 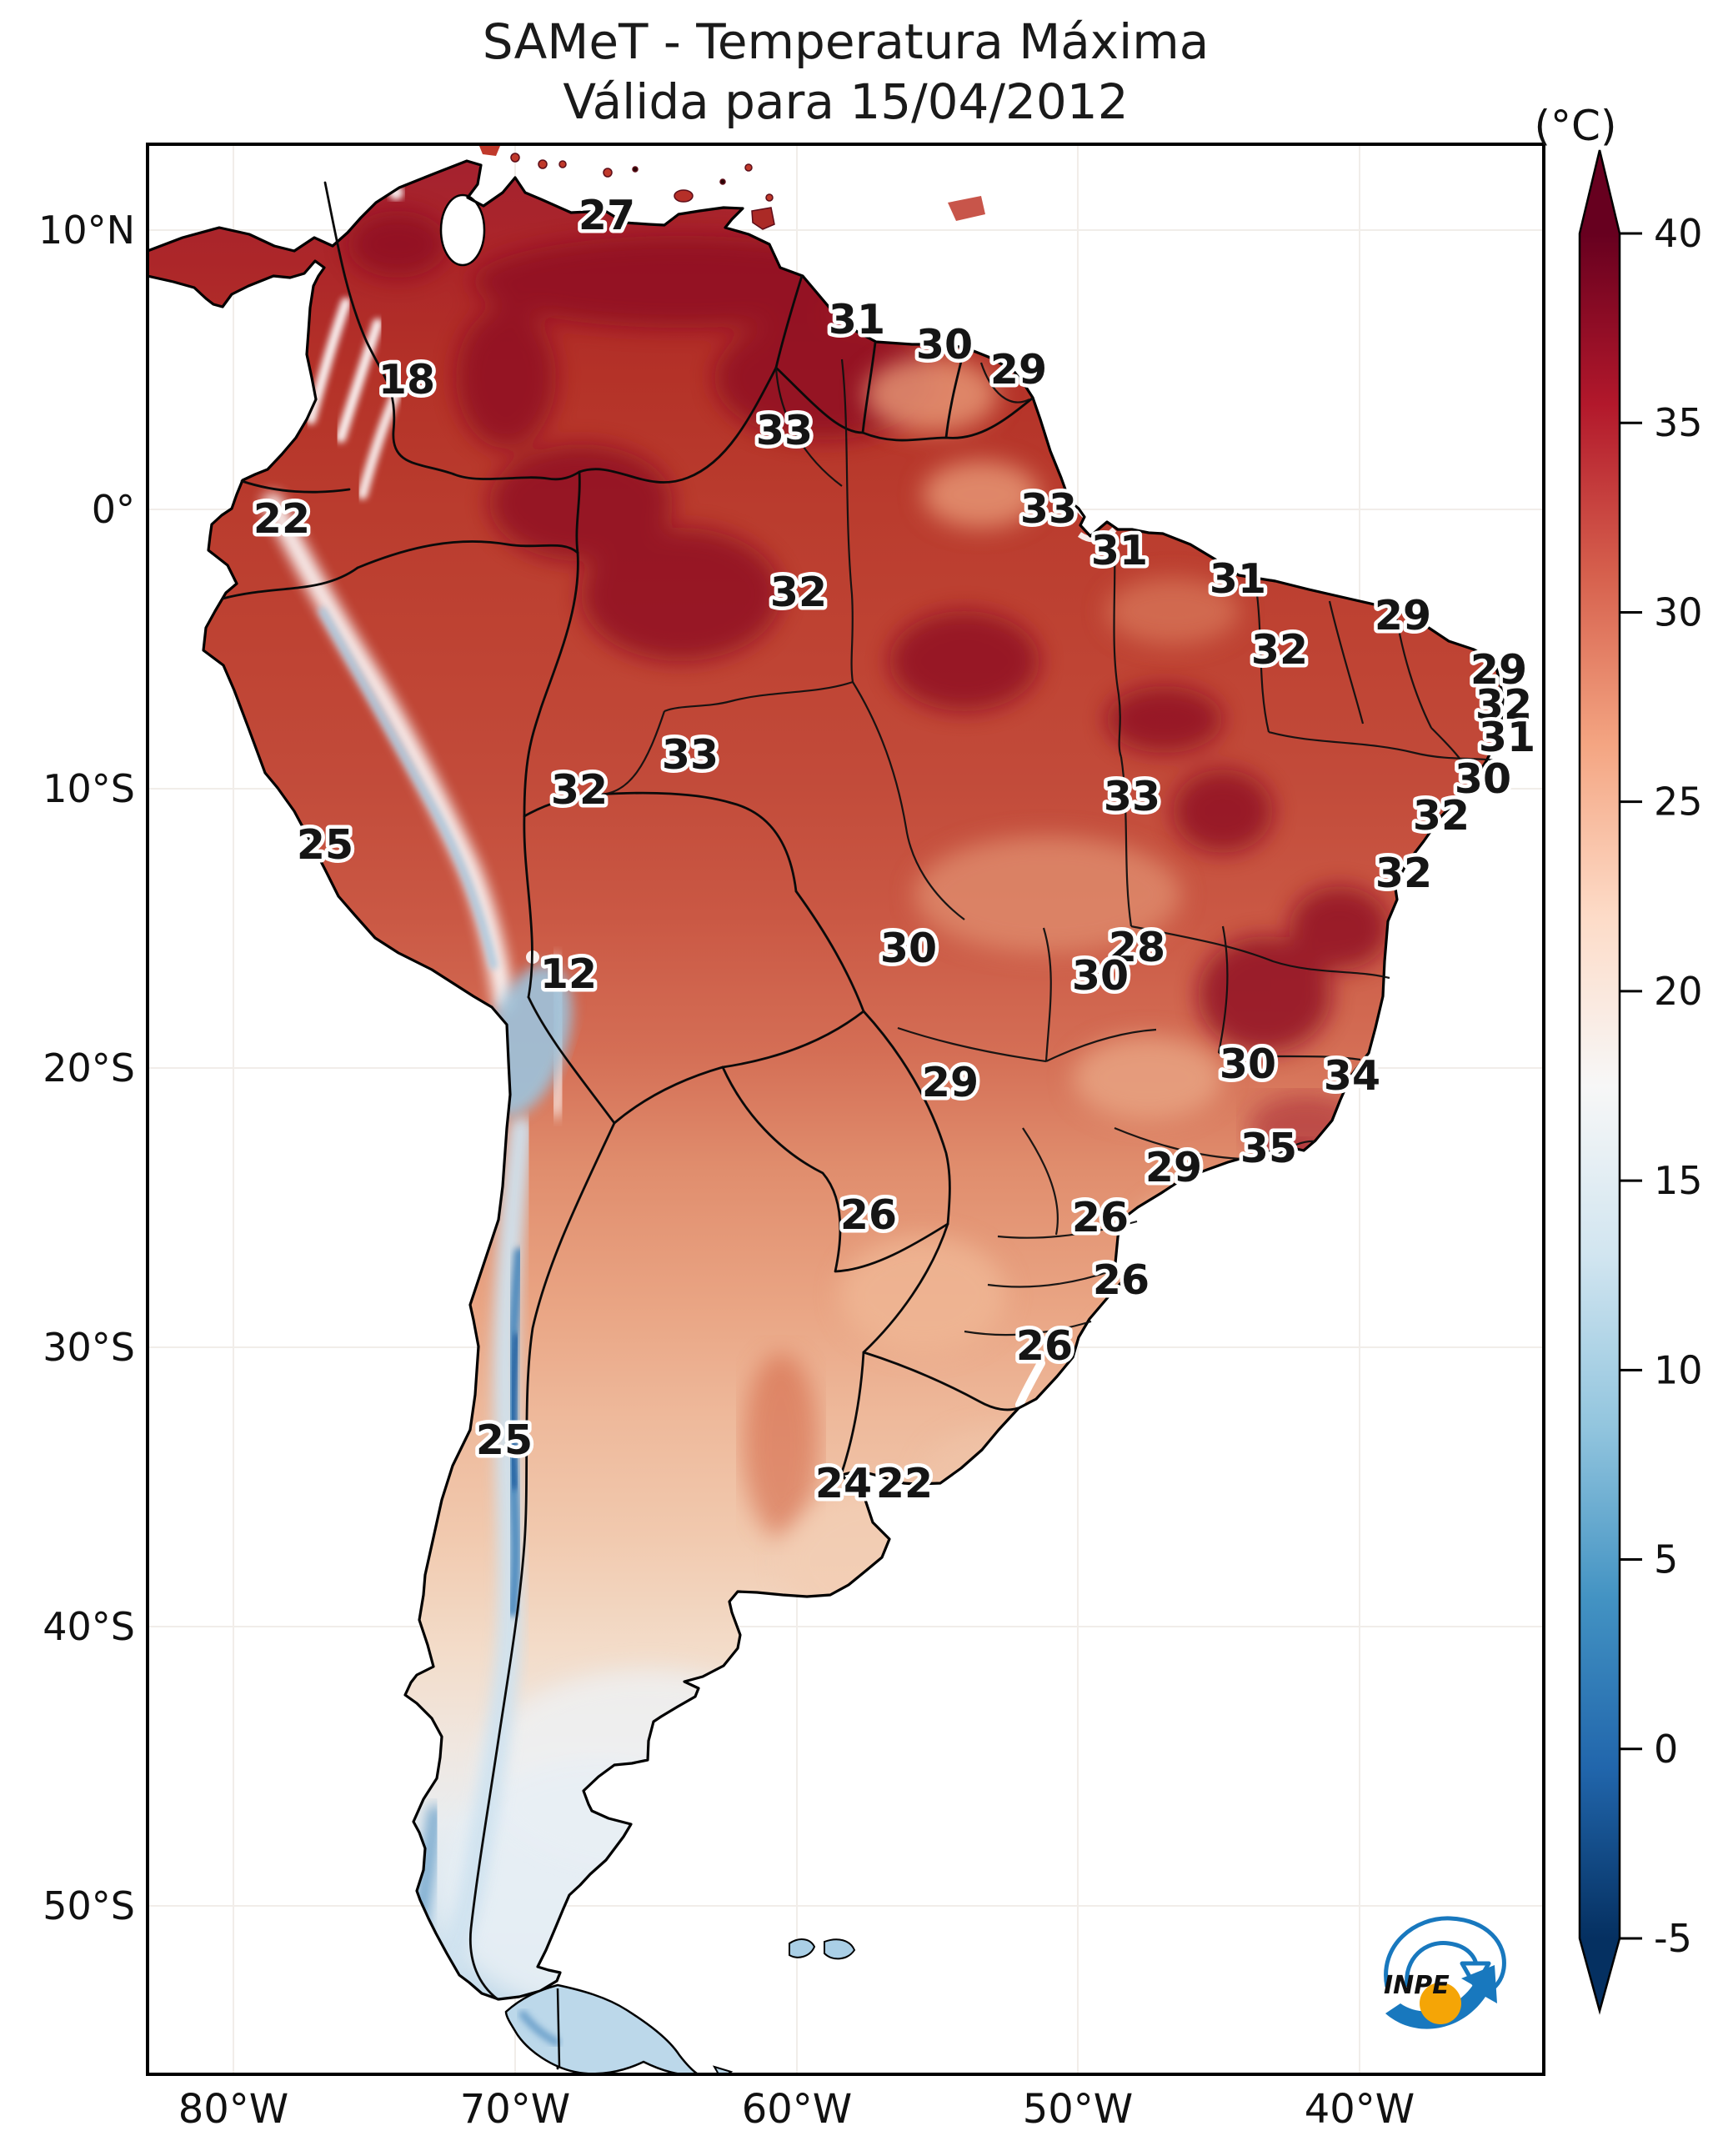 What do you see at coordinates (1599, 1082) in the screenshot?
I see `colorbar` at bounding box center [1599, 1082].